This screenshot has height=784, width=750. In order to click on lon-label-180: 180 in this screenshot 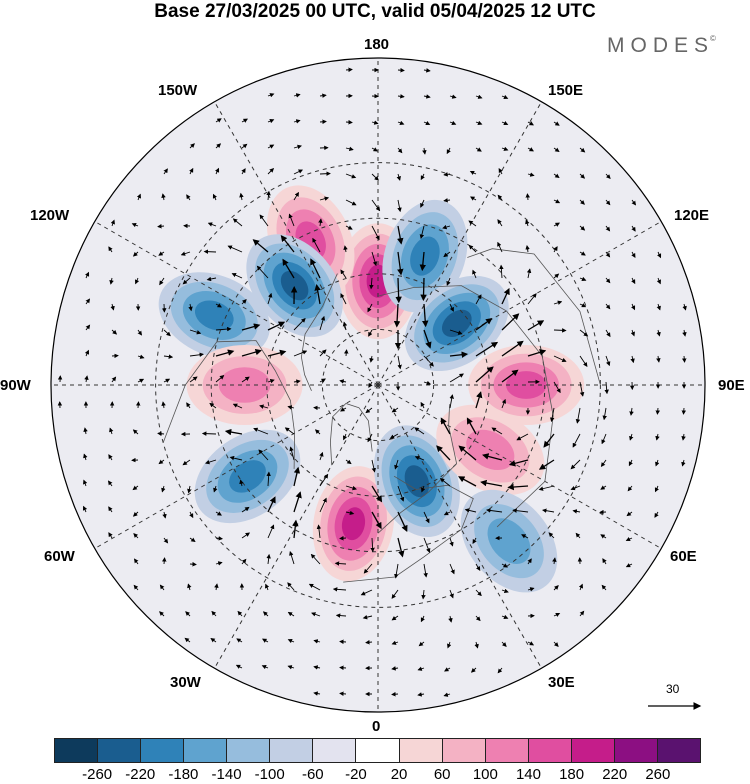, I will do `click(376, 44)`.